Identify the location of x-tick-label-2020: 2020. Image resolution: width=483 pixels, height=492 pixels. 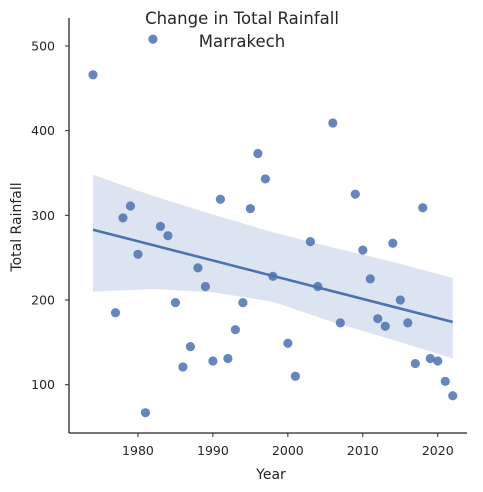
(438, 450).